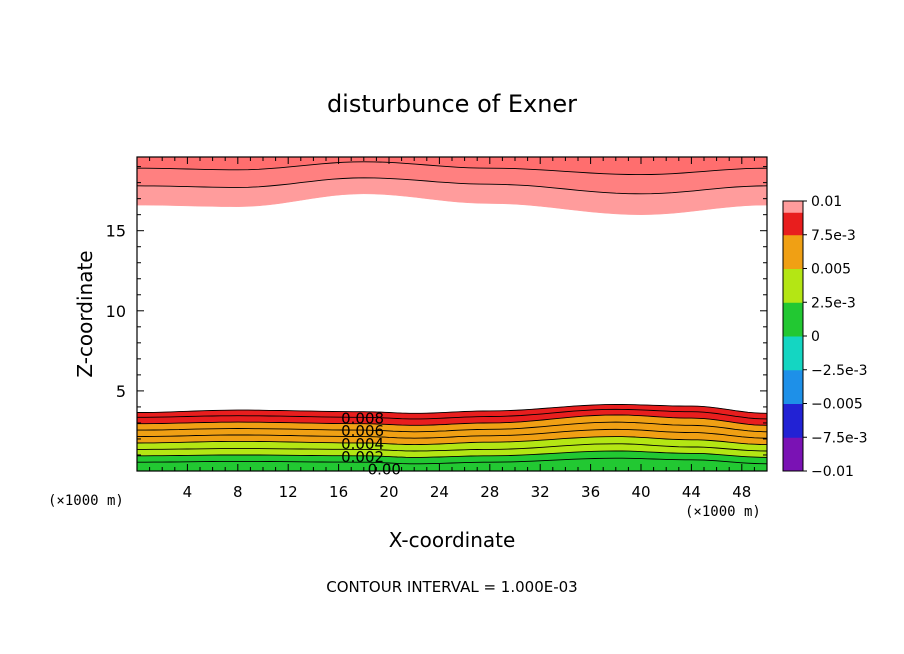  Describe the element at coordinates (590, 492) in the screenshot. I see `x-tick-label: 36` at that location.